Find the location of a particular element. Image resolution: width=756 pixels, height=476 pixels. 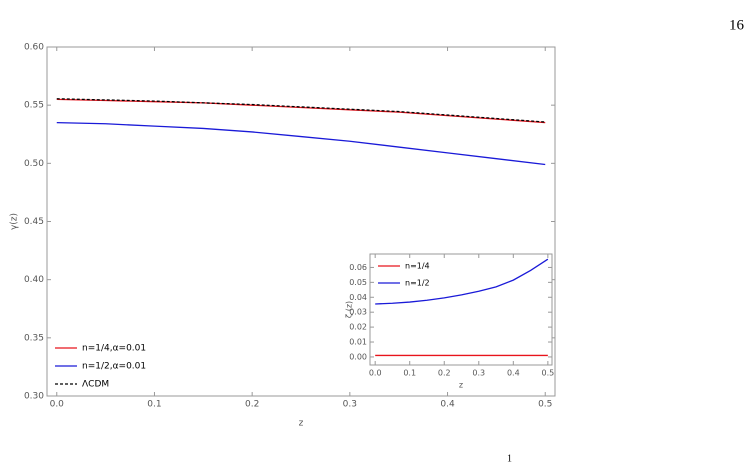

legend-label: n=1/2,α=0.01 is located at coordinates (114, 367).